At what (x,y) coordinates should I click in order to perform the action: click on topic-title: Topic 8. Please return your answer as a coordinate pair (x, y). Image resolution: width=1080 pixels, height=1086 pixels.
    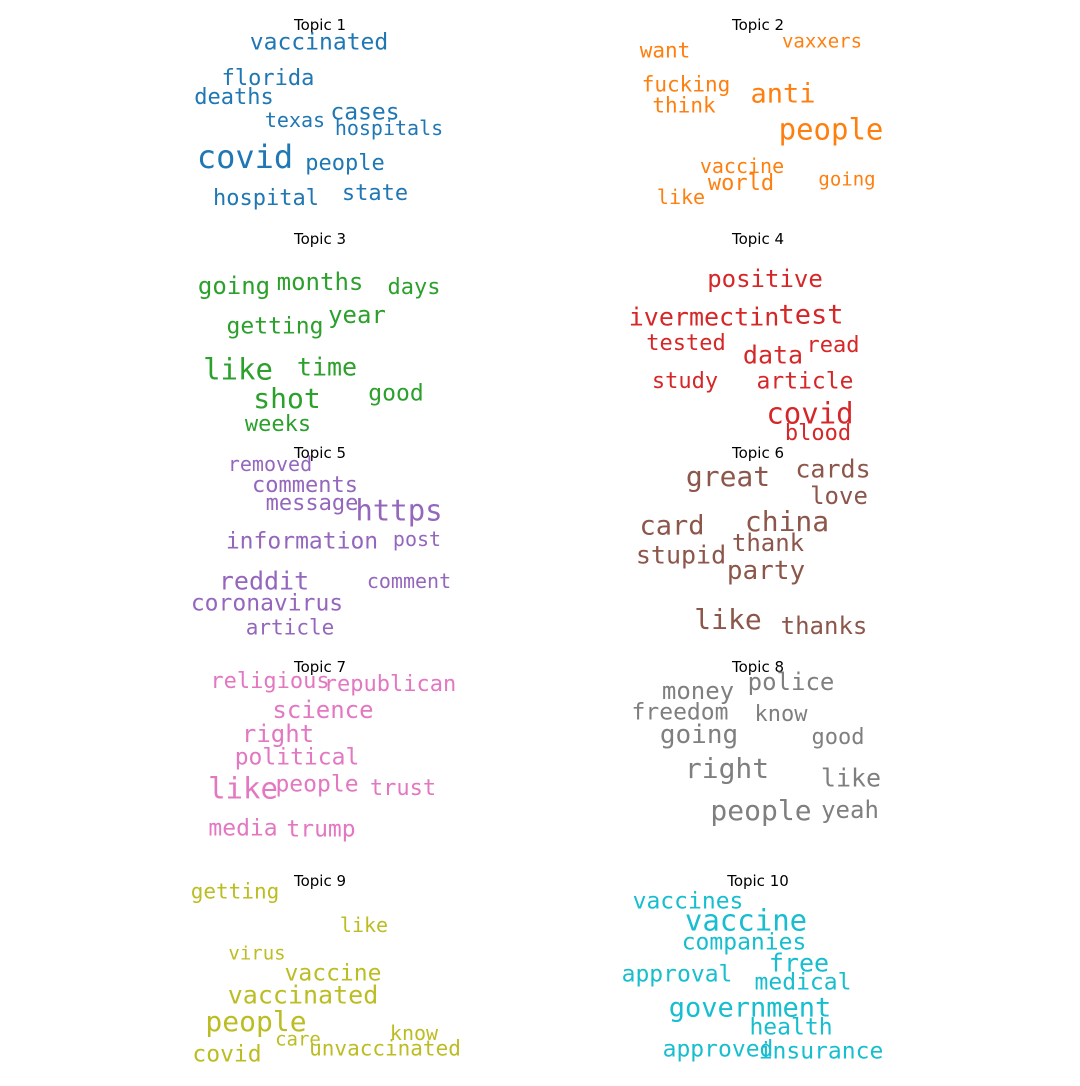
    Looking at the image, I should click on (758, 667).